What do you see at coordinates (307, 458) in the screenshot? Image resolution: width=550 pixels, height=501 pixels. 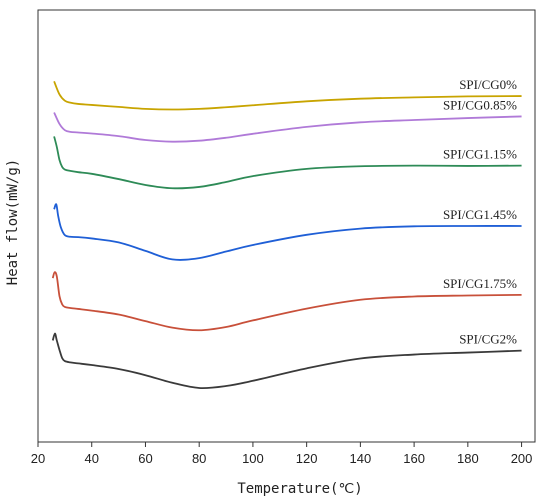 I see `x-tick-label: 120` at bounding box center [307, 458].